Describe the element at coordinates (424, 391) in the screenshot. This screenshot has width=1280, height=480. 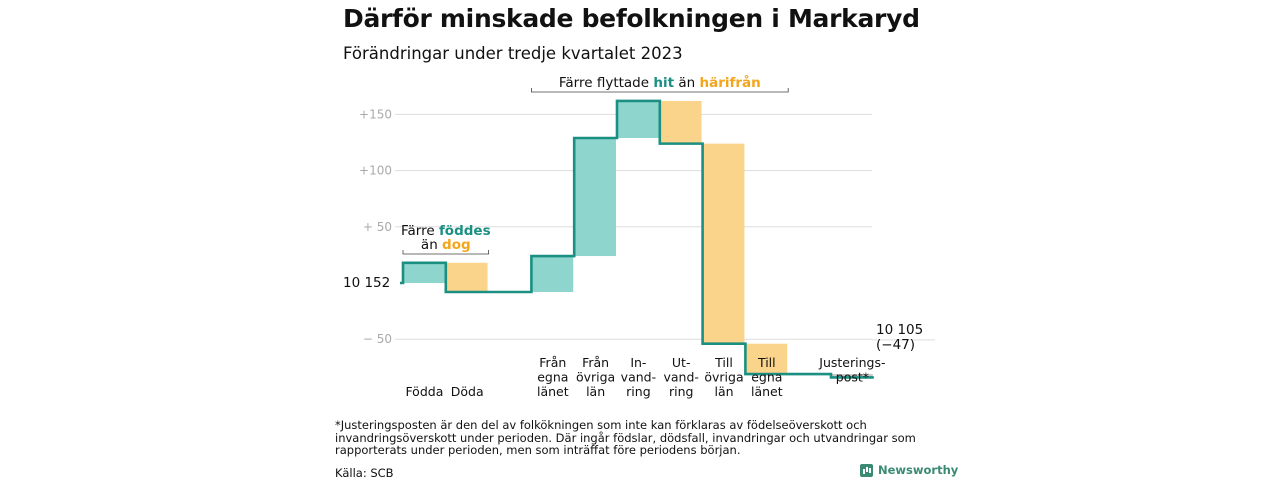
I see `category-label: Födda` at that location.